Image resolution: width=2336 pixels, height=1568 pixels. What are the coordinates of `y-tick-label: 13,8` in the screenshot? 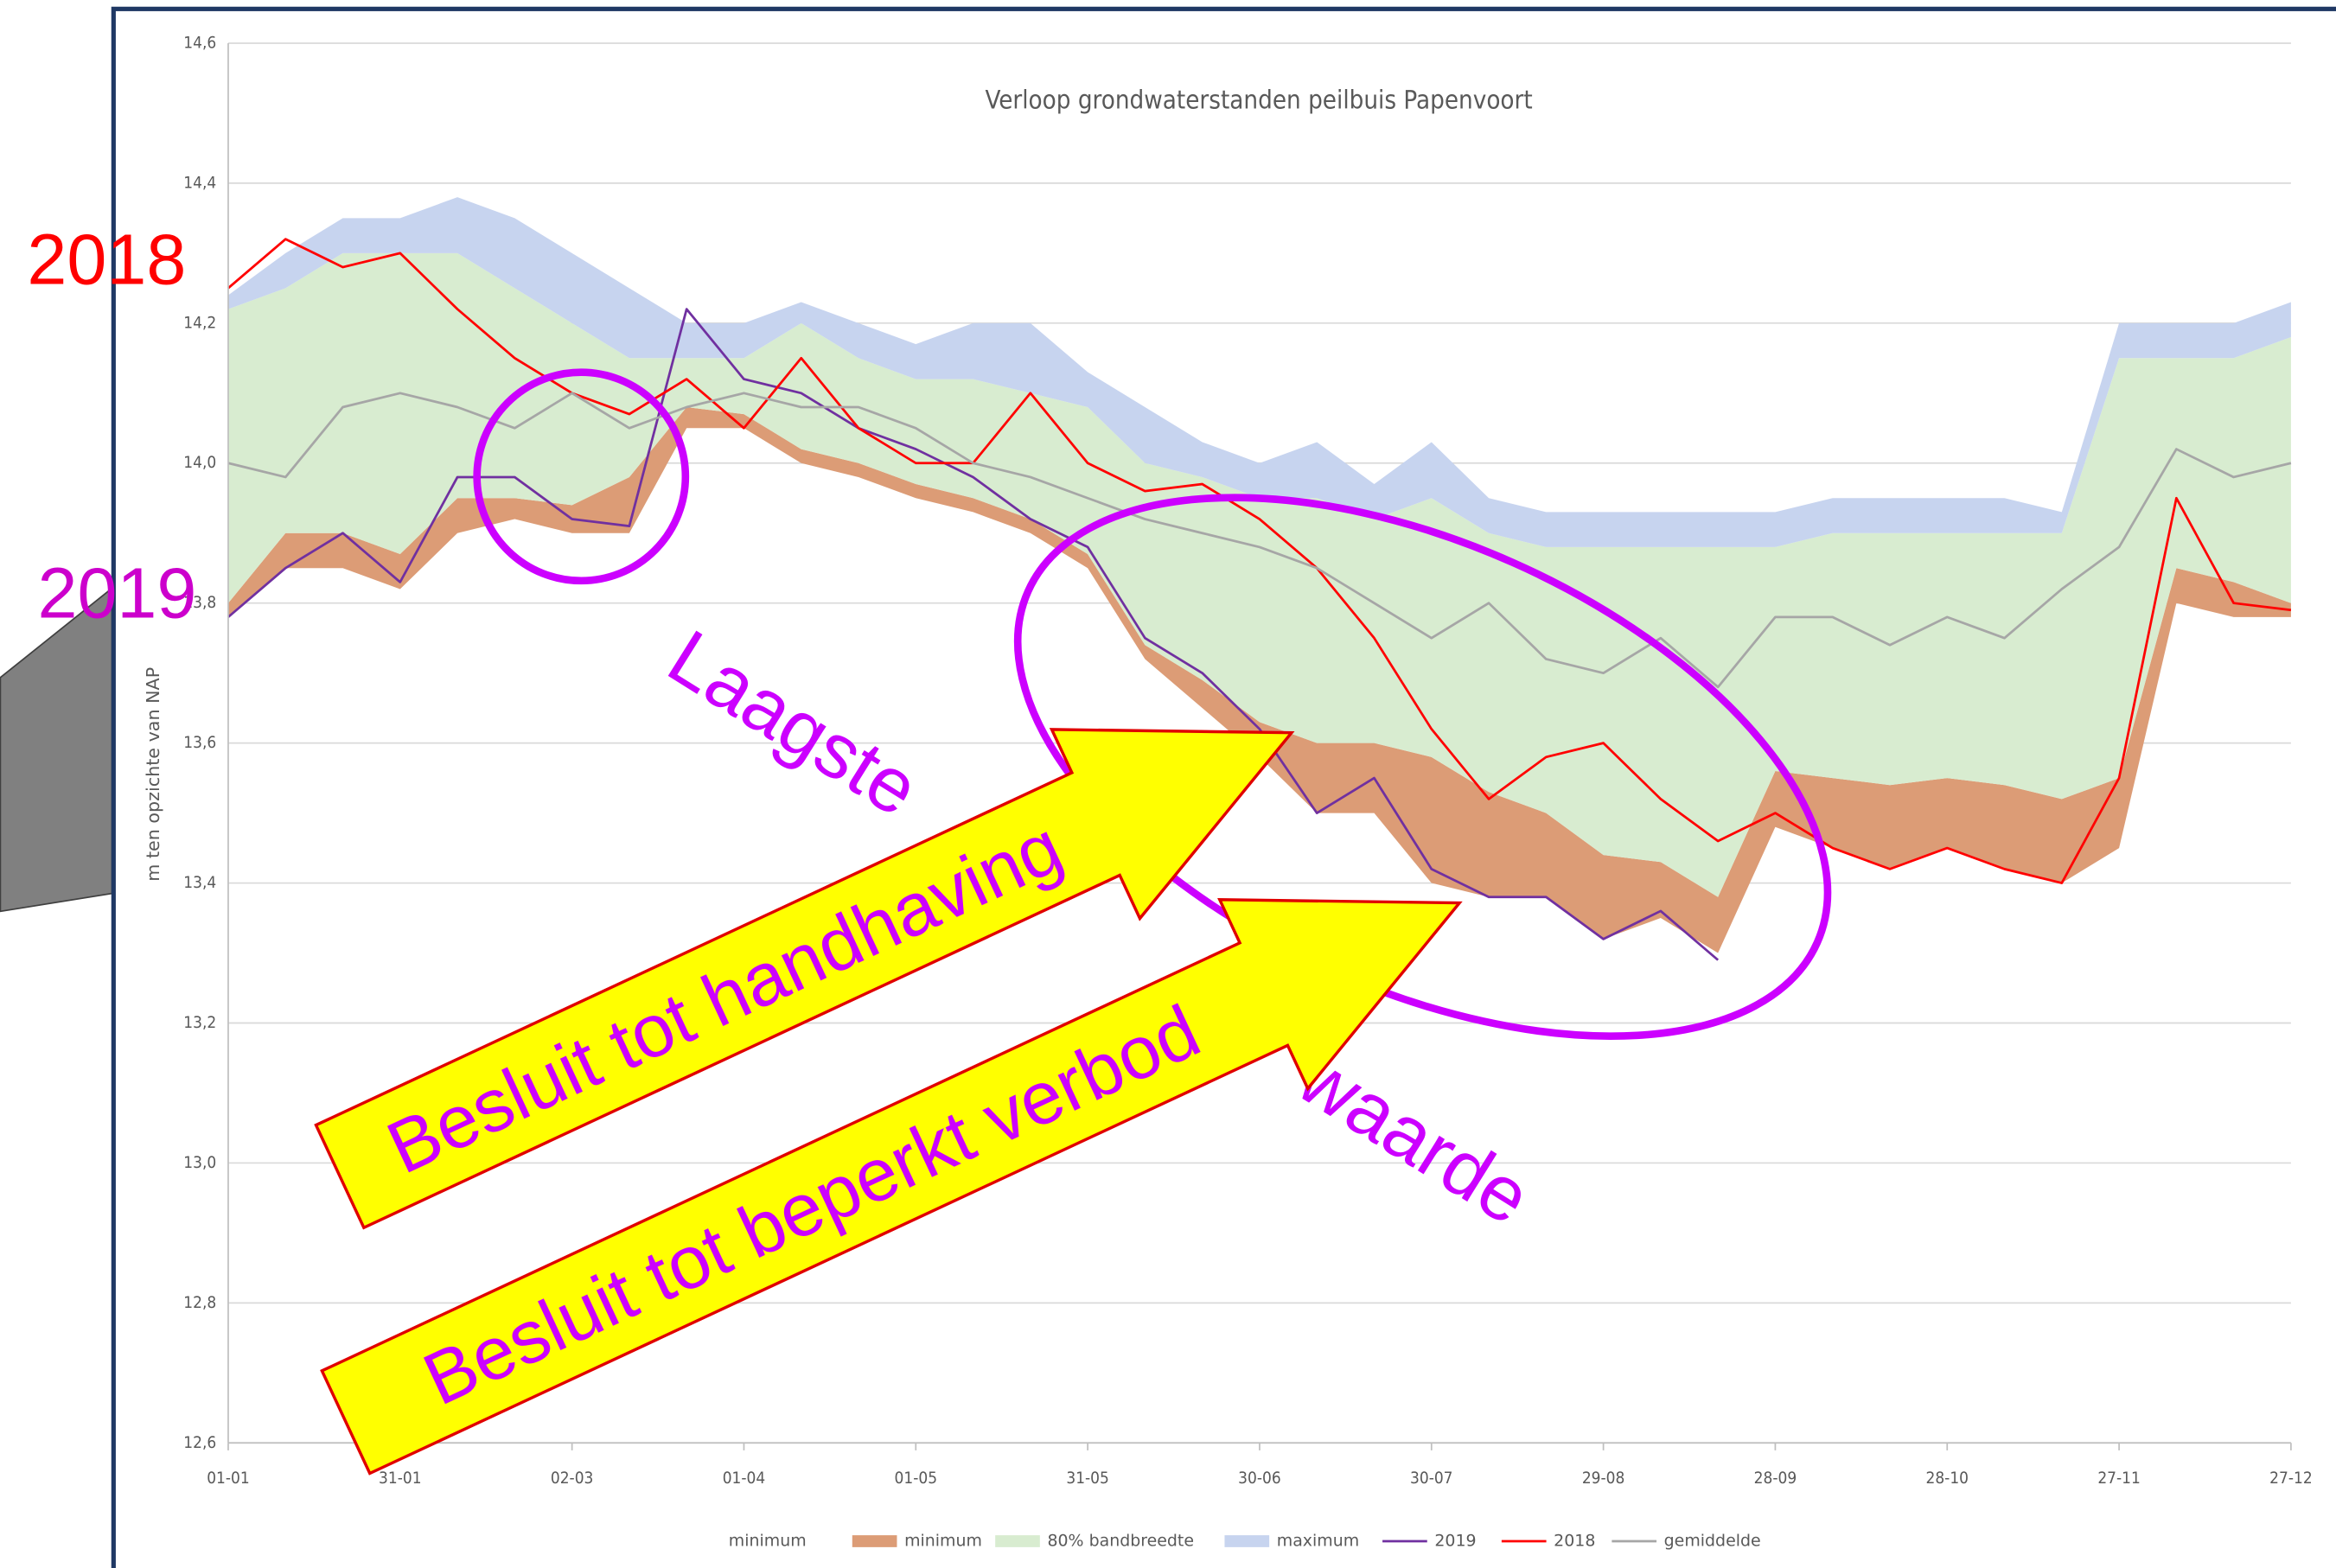 It's located at (199, 603).